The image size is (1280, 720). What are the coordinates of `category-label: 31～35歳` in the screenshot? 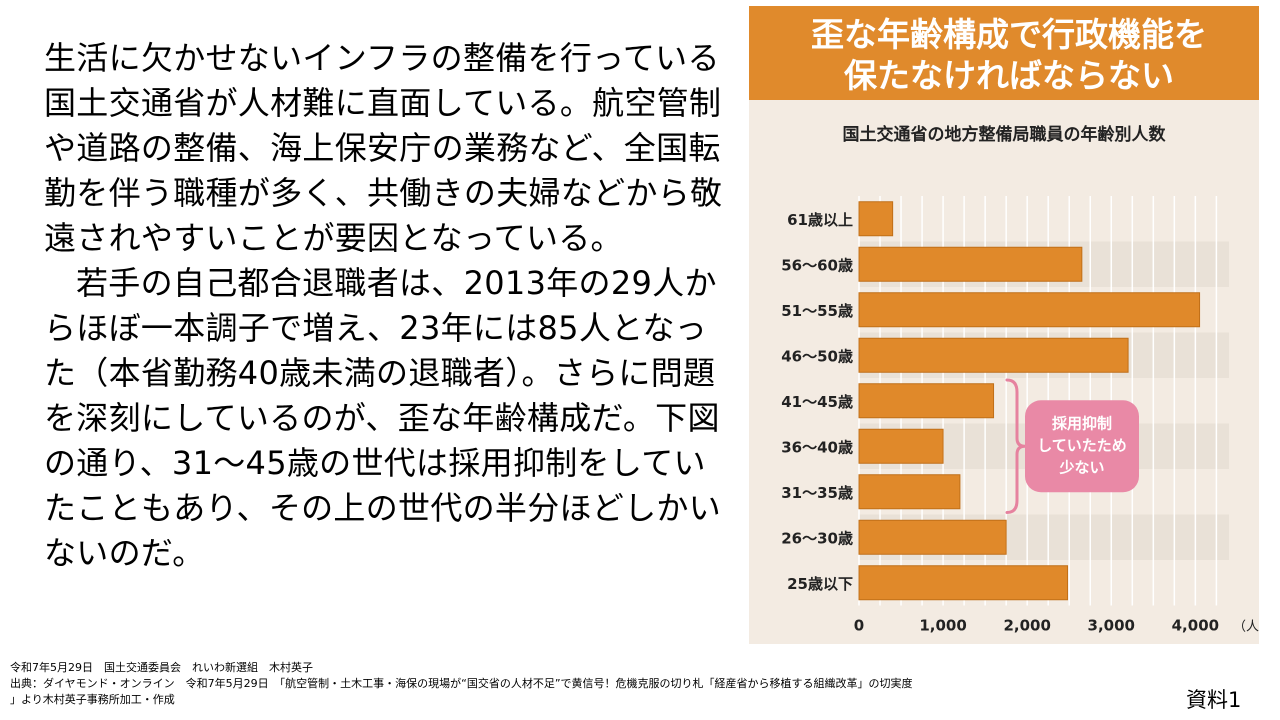 It's located at (817, 493).